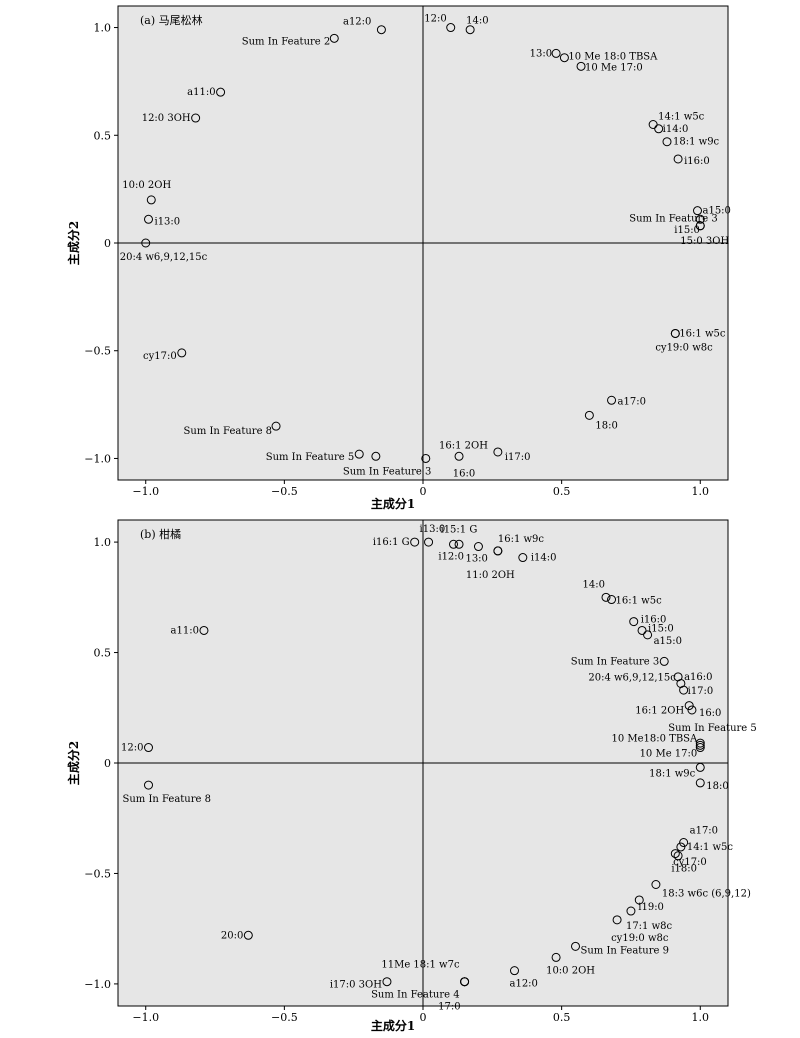  Describe the element at coordinates (541, 53) in the screenshot. I see `point-label-a: 13:0` at that location.